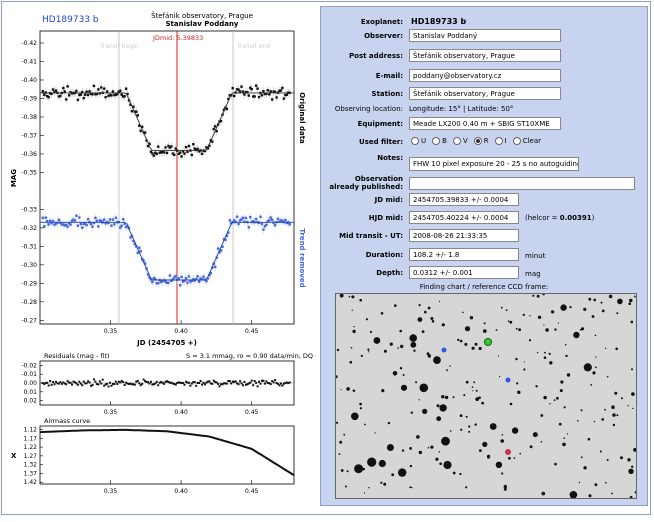 This screenshot has width=654, height=522. Describe the element at coordinates (456, 141) in the screenshot. I see `filter-radio-v` at that location.